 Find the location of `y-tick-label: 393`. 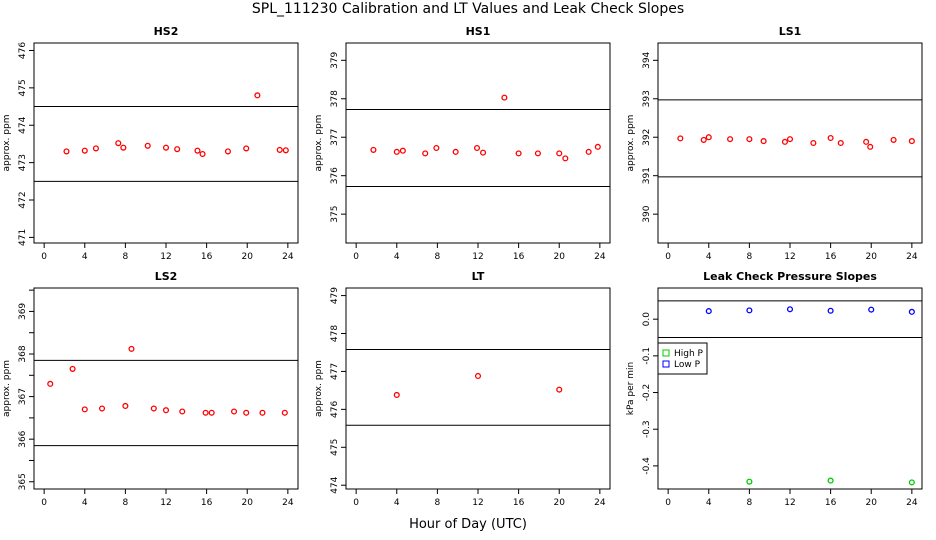

y-tick-label: 393 is located at coordinates (647, 98).